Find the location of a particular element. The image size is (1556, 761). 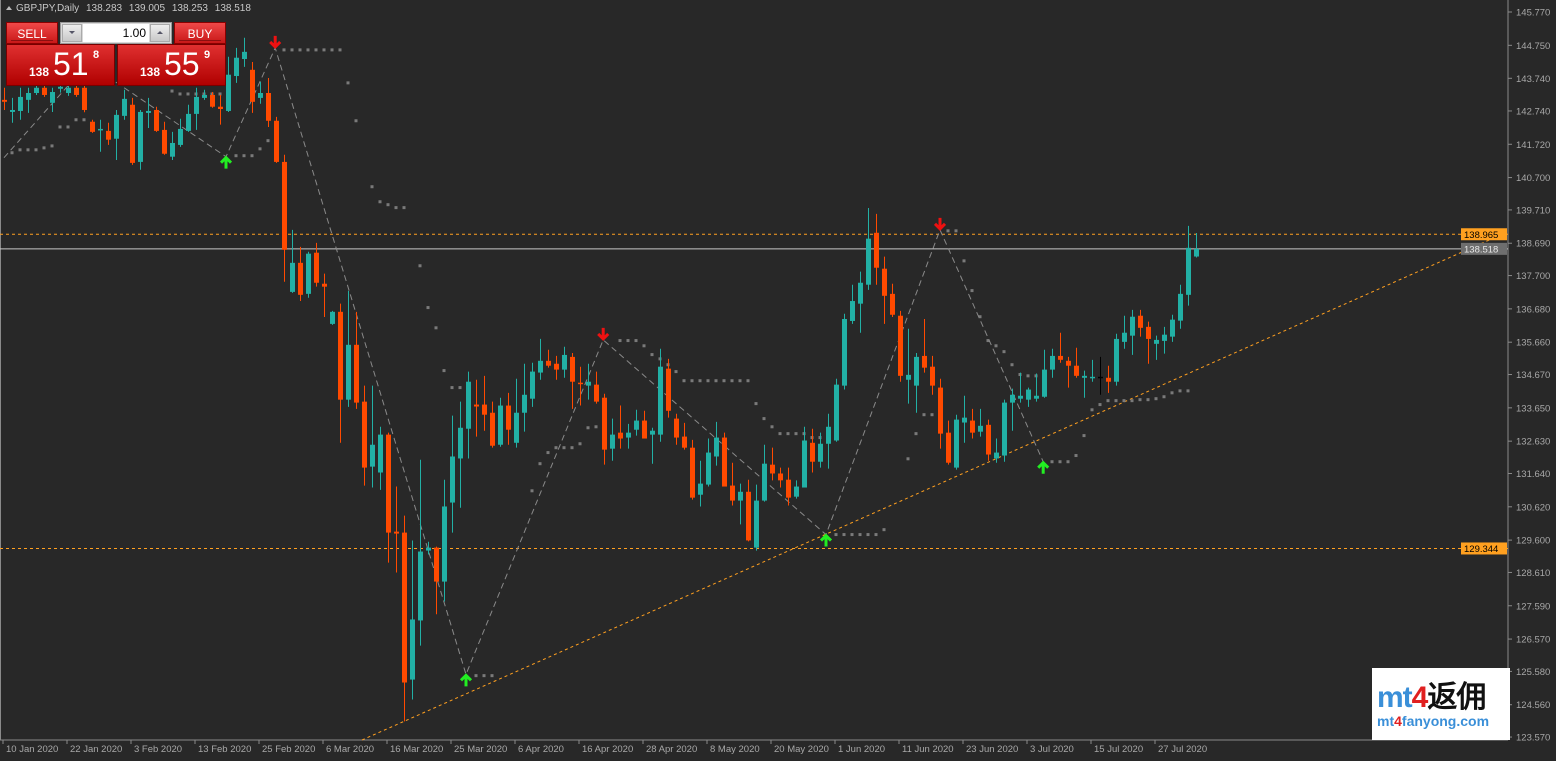

level-price-tag: 138.965 is located at coordinates (1481, 235).